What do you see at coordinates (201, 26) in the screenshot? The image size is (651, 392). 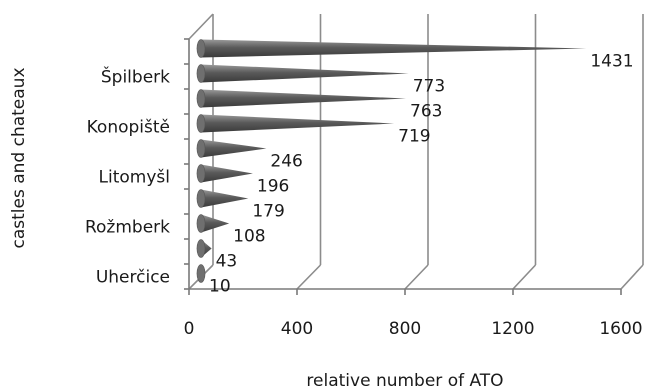 I see `back-wall-top-connector` at bounding box center [201, 26].